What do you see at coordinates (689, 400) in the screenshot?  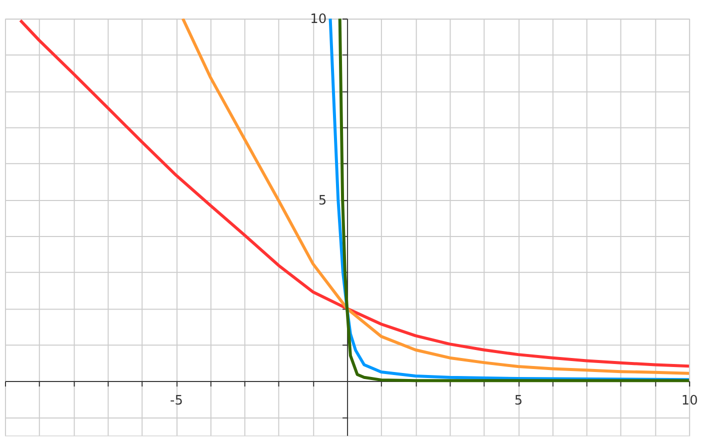 I see `x-tick-label: 10` at bounding box center [689, 400].